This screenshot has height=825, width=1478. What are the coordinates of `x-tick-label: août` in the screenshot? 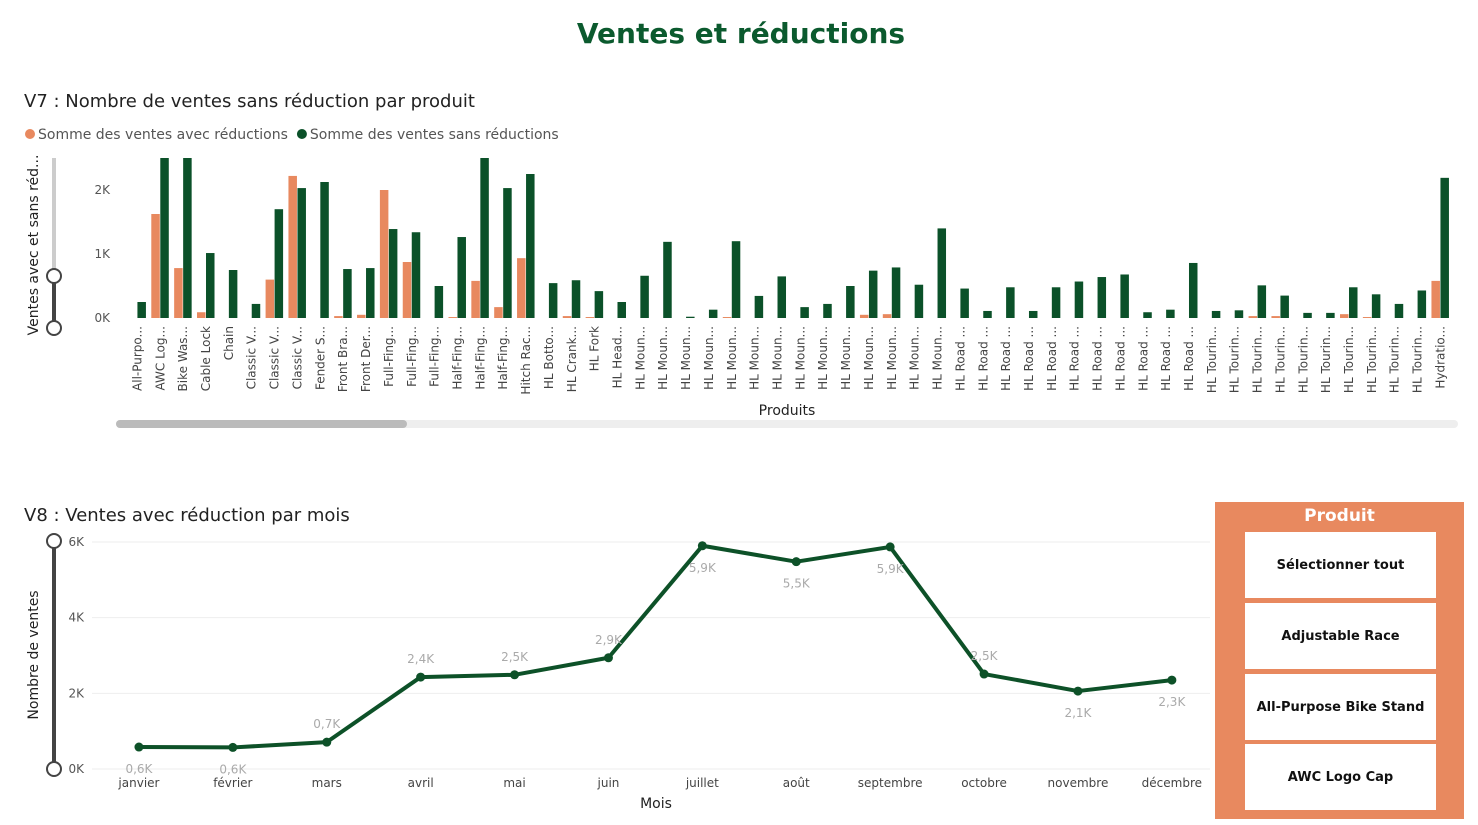 It's located at (796, 783).